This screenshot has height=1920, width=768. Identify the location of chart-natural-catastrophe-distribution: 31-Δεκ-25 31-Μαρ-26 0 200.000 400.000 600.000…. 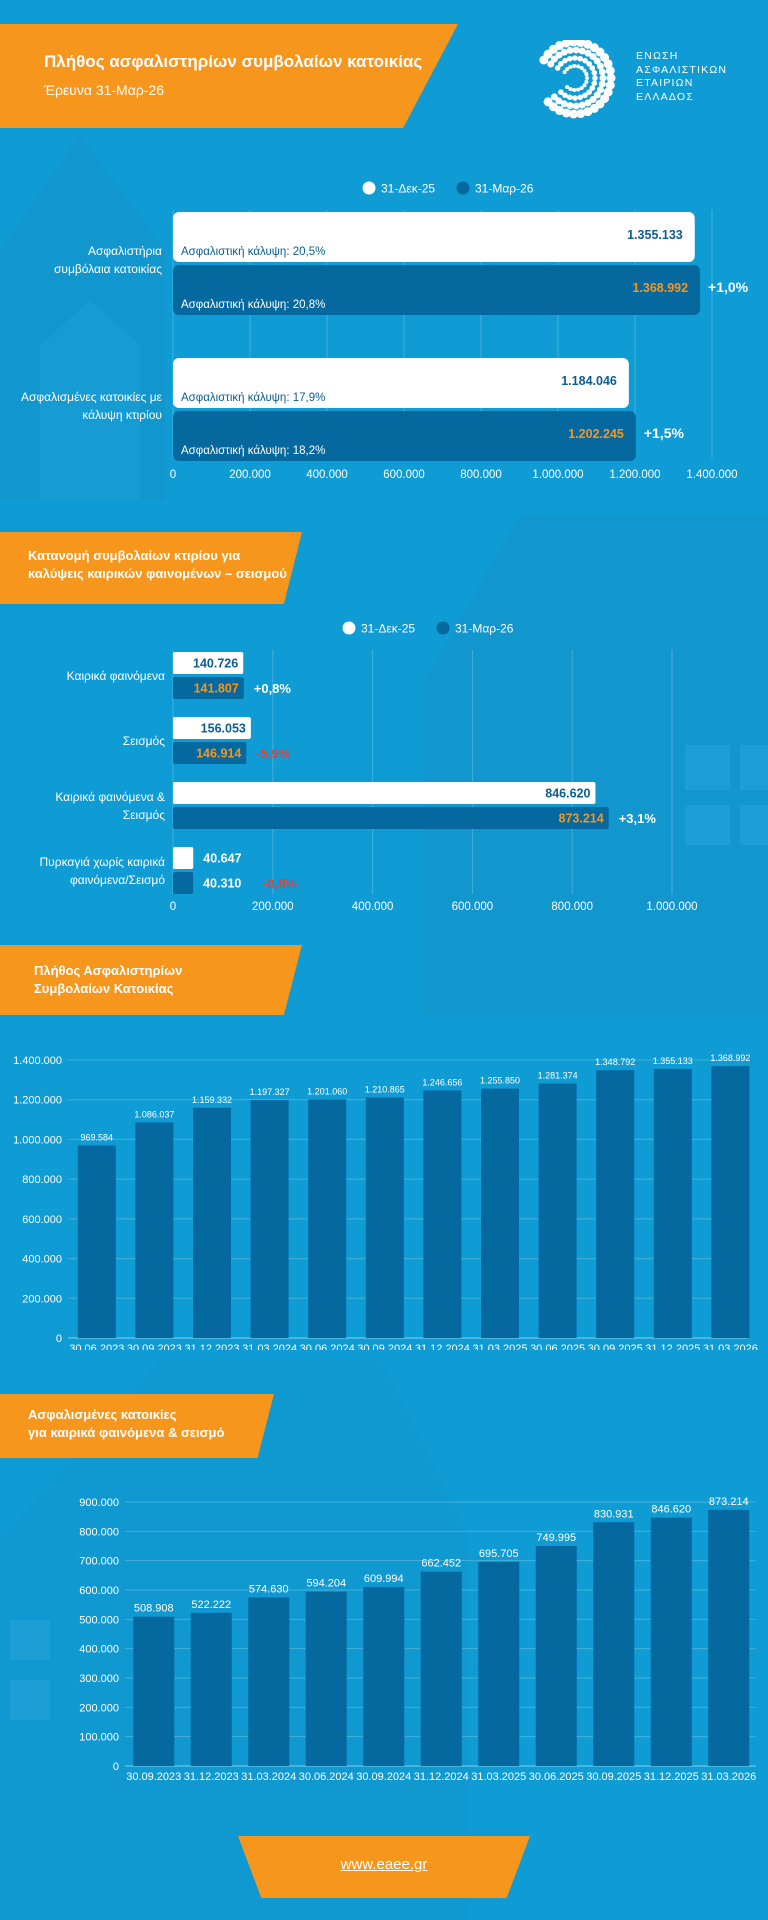
(369, 767).